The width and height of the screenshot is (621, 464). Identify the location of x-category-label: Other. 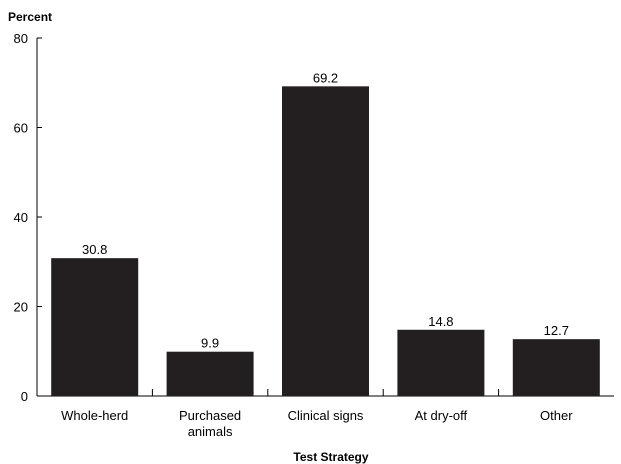
(556, 415).